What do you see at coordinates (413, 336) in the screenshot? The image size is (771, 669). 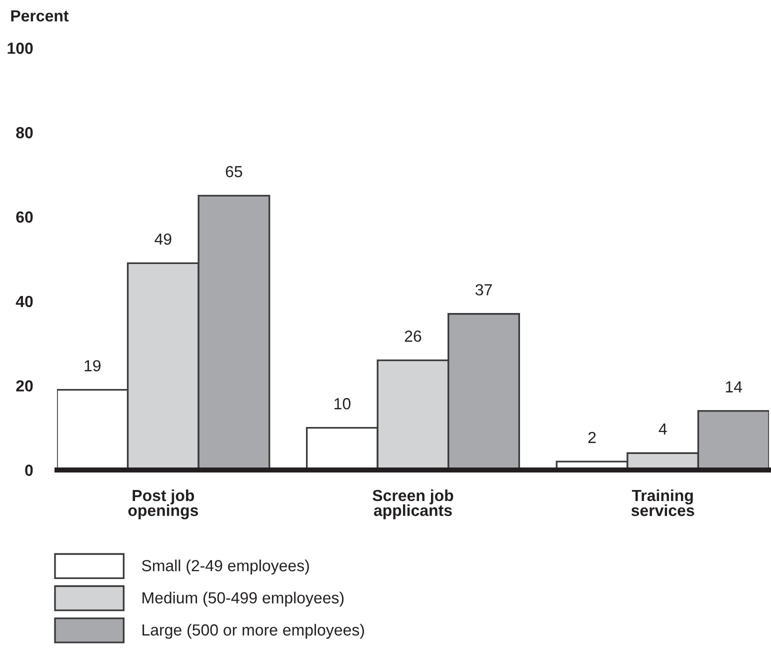 I see `data-label: 26` at bounding box center [413, 336].